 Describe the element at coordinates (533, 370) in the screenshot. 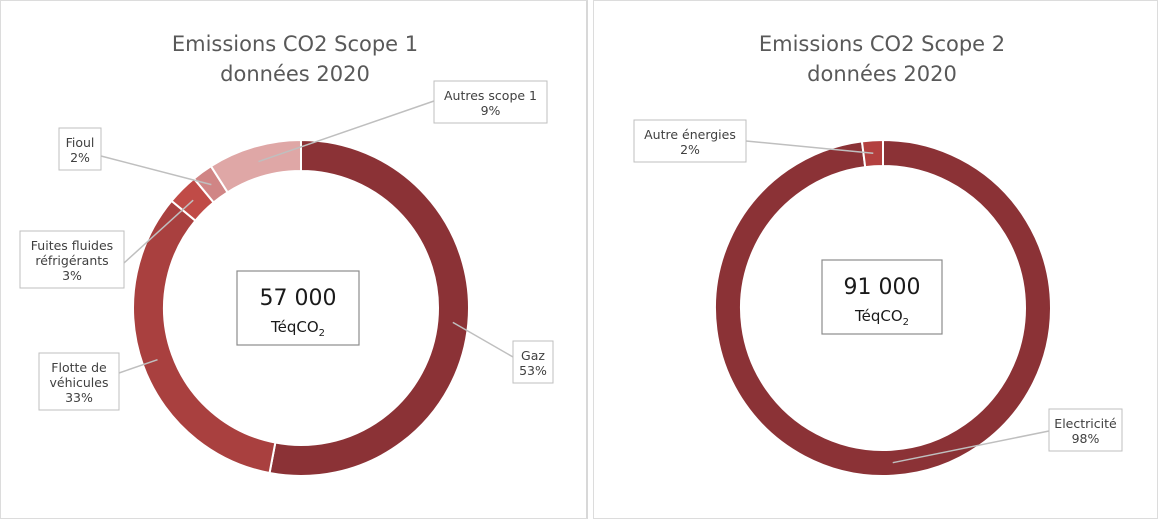

I see `slice-percent-label: 53%` at that location.